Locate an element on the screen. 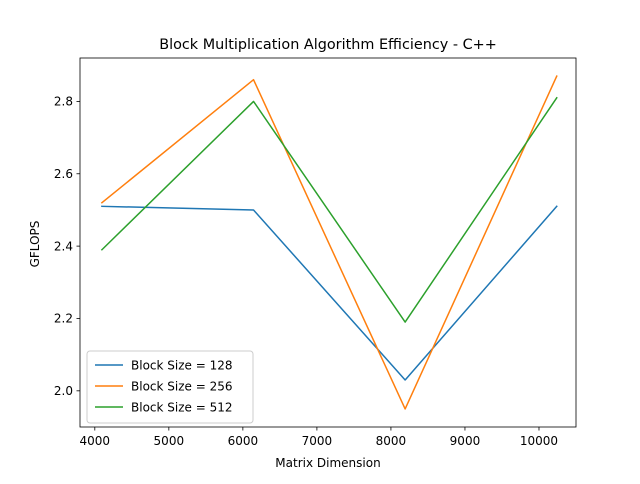 The width and height of the screenshot is (640, 484). x-tick-label: 9000 is located at coordinates (465, 441).